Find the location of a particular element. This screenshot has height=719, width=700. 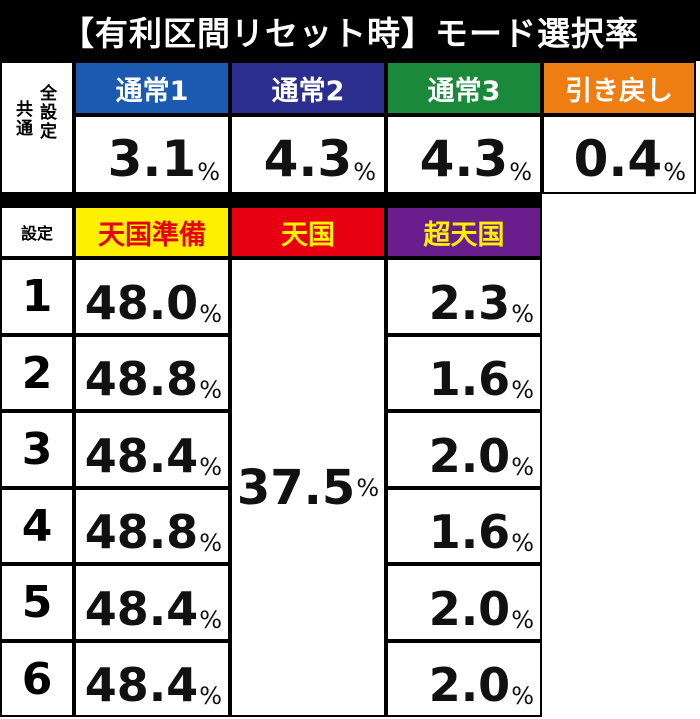

setting-number: 1 is located at coordinates (37, 296).